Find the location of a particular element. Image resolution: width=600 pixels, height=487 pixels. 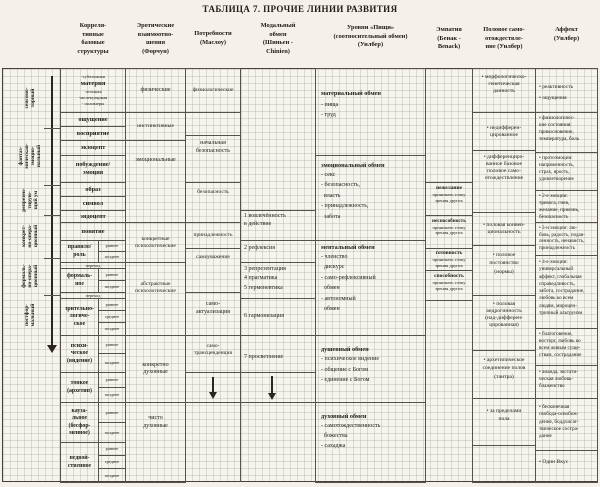

food-material-head: материальный обмен is located at coordinates (351, 93).